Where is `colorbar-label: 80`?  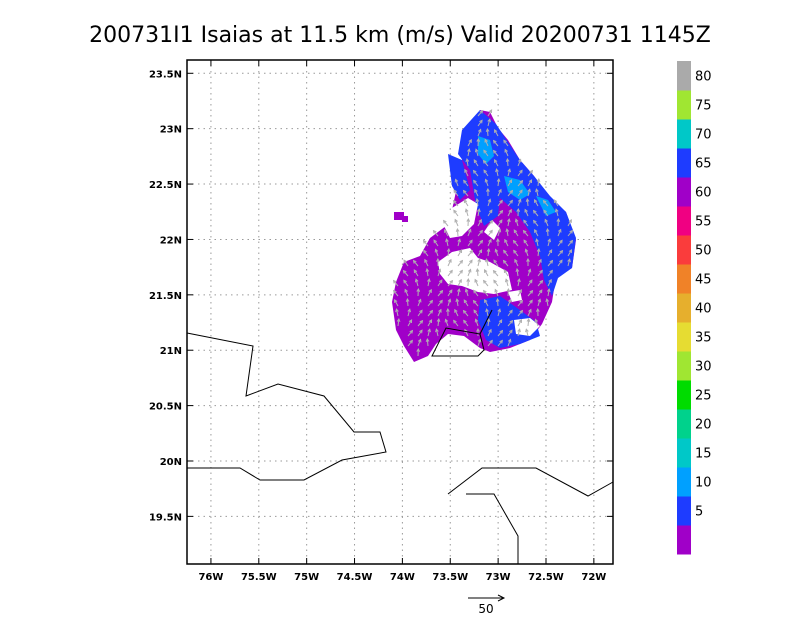 colorbar-label: 80 is located at coordinates (703, 77).